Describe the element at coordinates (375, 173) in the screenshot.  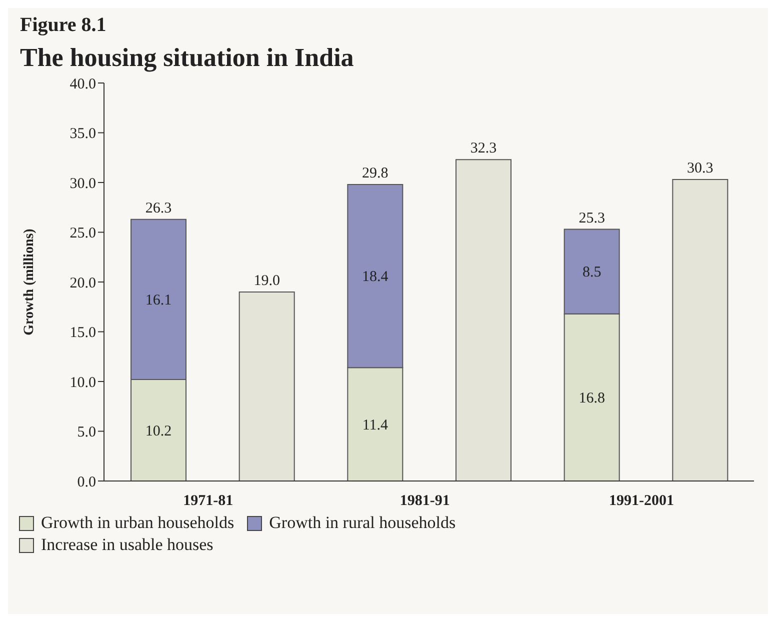
I see `total-label: 29.8` at that location.